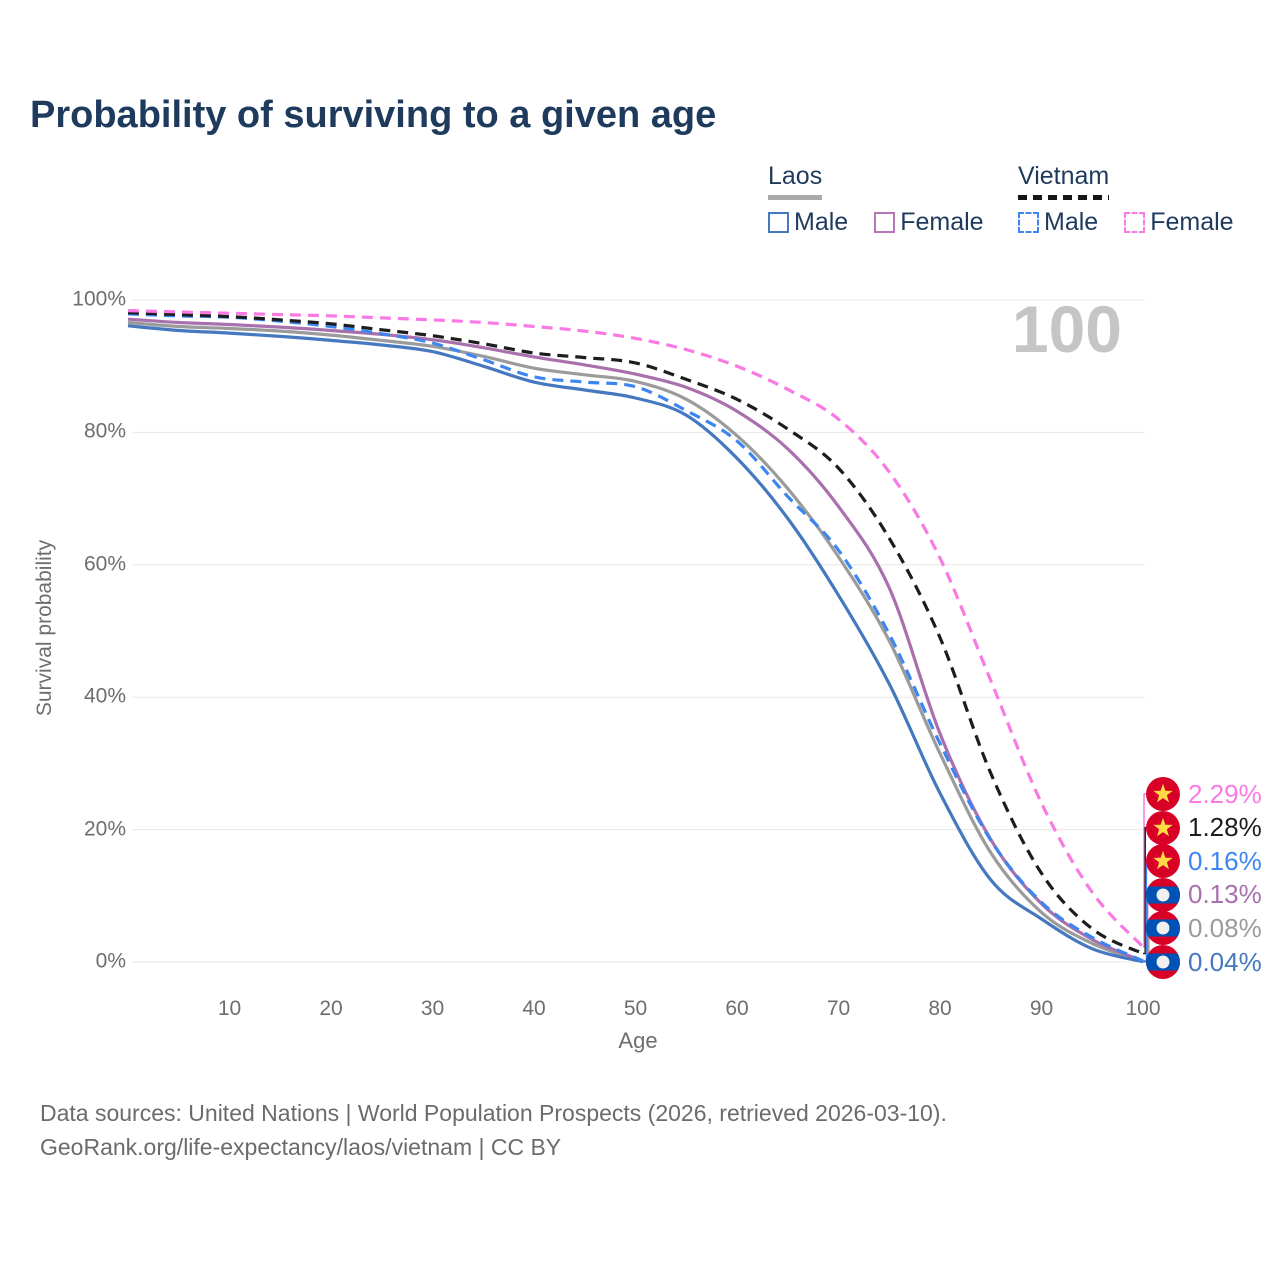 This screenshot has width=1280, height=1280. What do you see at coordinates (778, 222) in the screenshot?
I see `legend-swatch-laos_male` at bounding box center [778, 222].